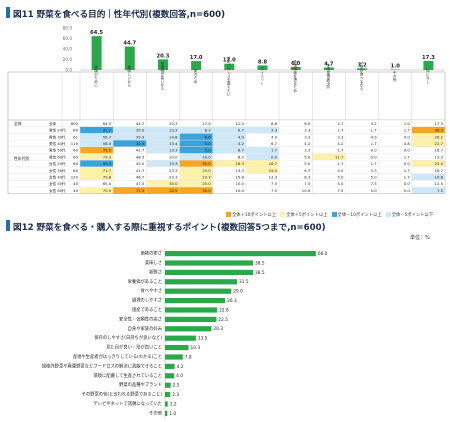 Image resolution: width=450 pixels, height=422 pixels. What do you see at coordinates (251, 215) in the screenshot?
I see `legend-item: 全体＋10ポイント以上` at bounding box center [251, 215].